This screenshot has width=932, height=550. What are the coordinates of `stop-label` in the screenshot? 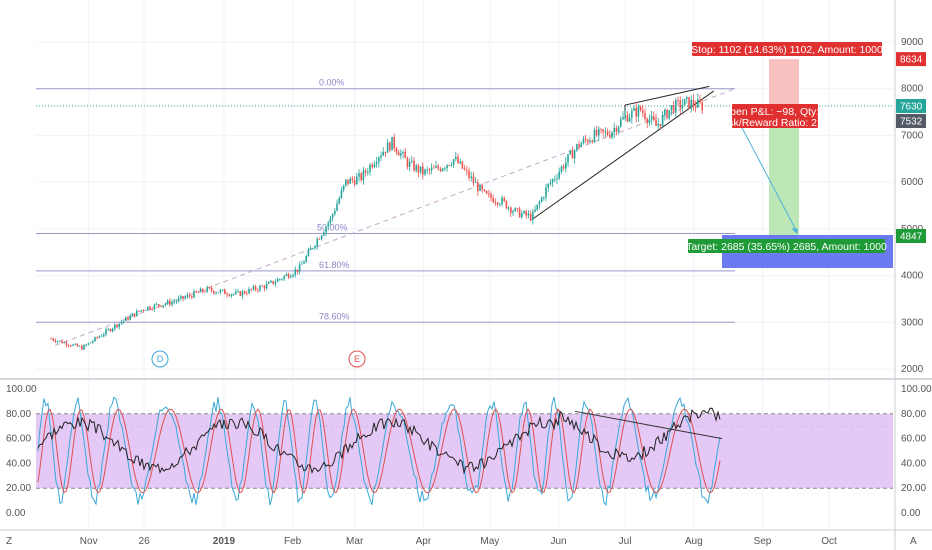 It's located at (787, 49).